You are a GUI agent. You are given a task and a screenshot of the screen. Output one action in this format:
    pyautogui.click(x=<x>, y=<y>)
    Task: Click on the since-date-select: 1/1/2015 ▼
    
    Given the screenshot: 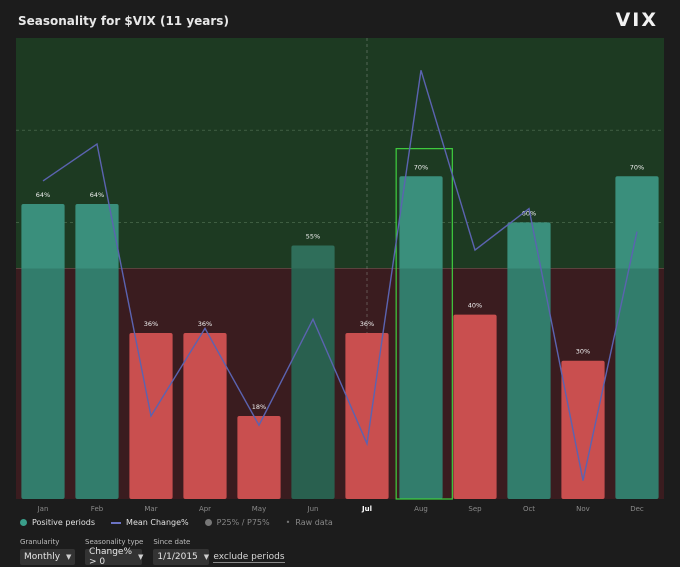 What is the action you would take?
    pyautogui.click(x=181, y=557)
    